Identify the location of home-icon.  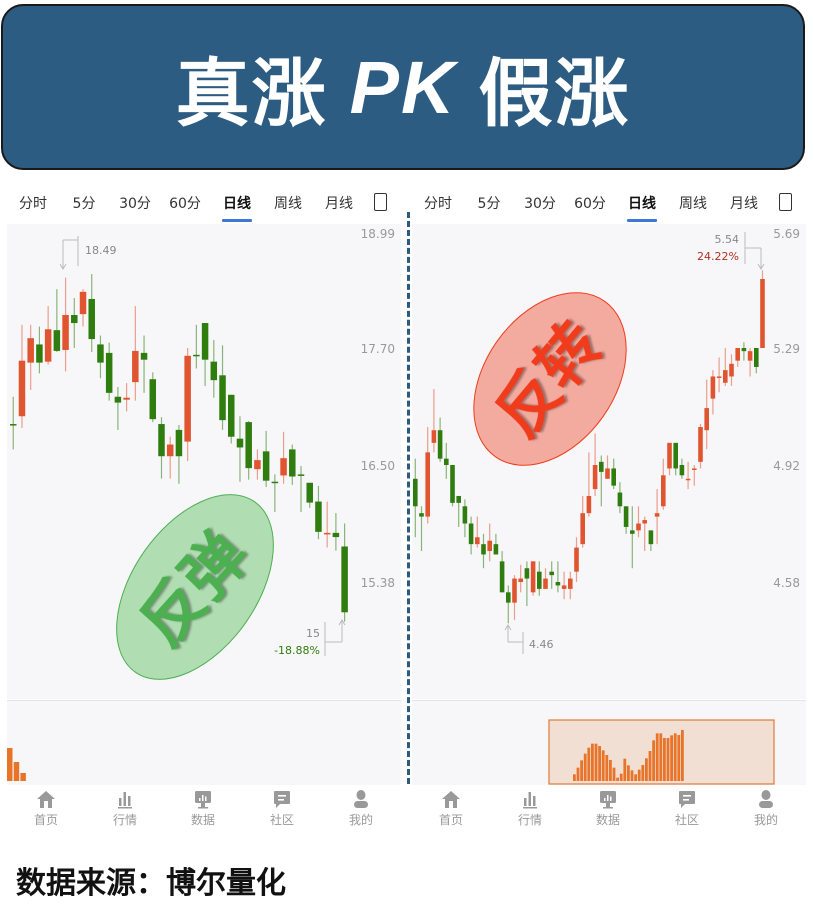
(46, 799).